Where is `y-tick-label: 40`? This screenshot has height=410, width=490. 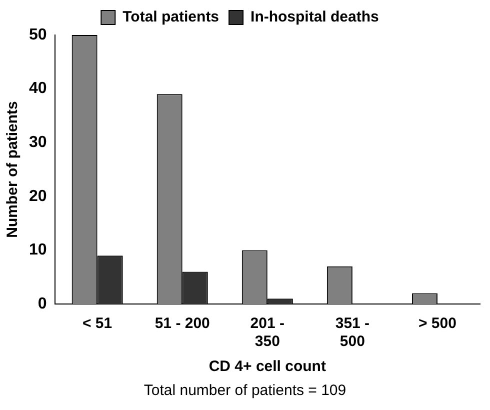
y-tick-label: 40 is located at coordinates (38, 89).